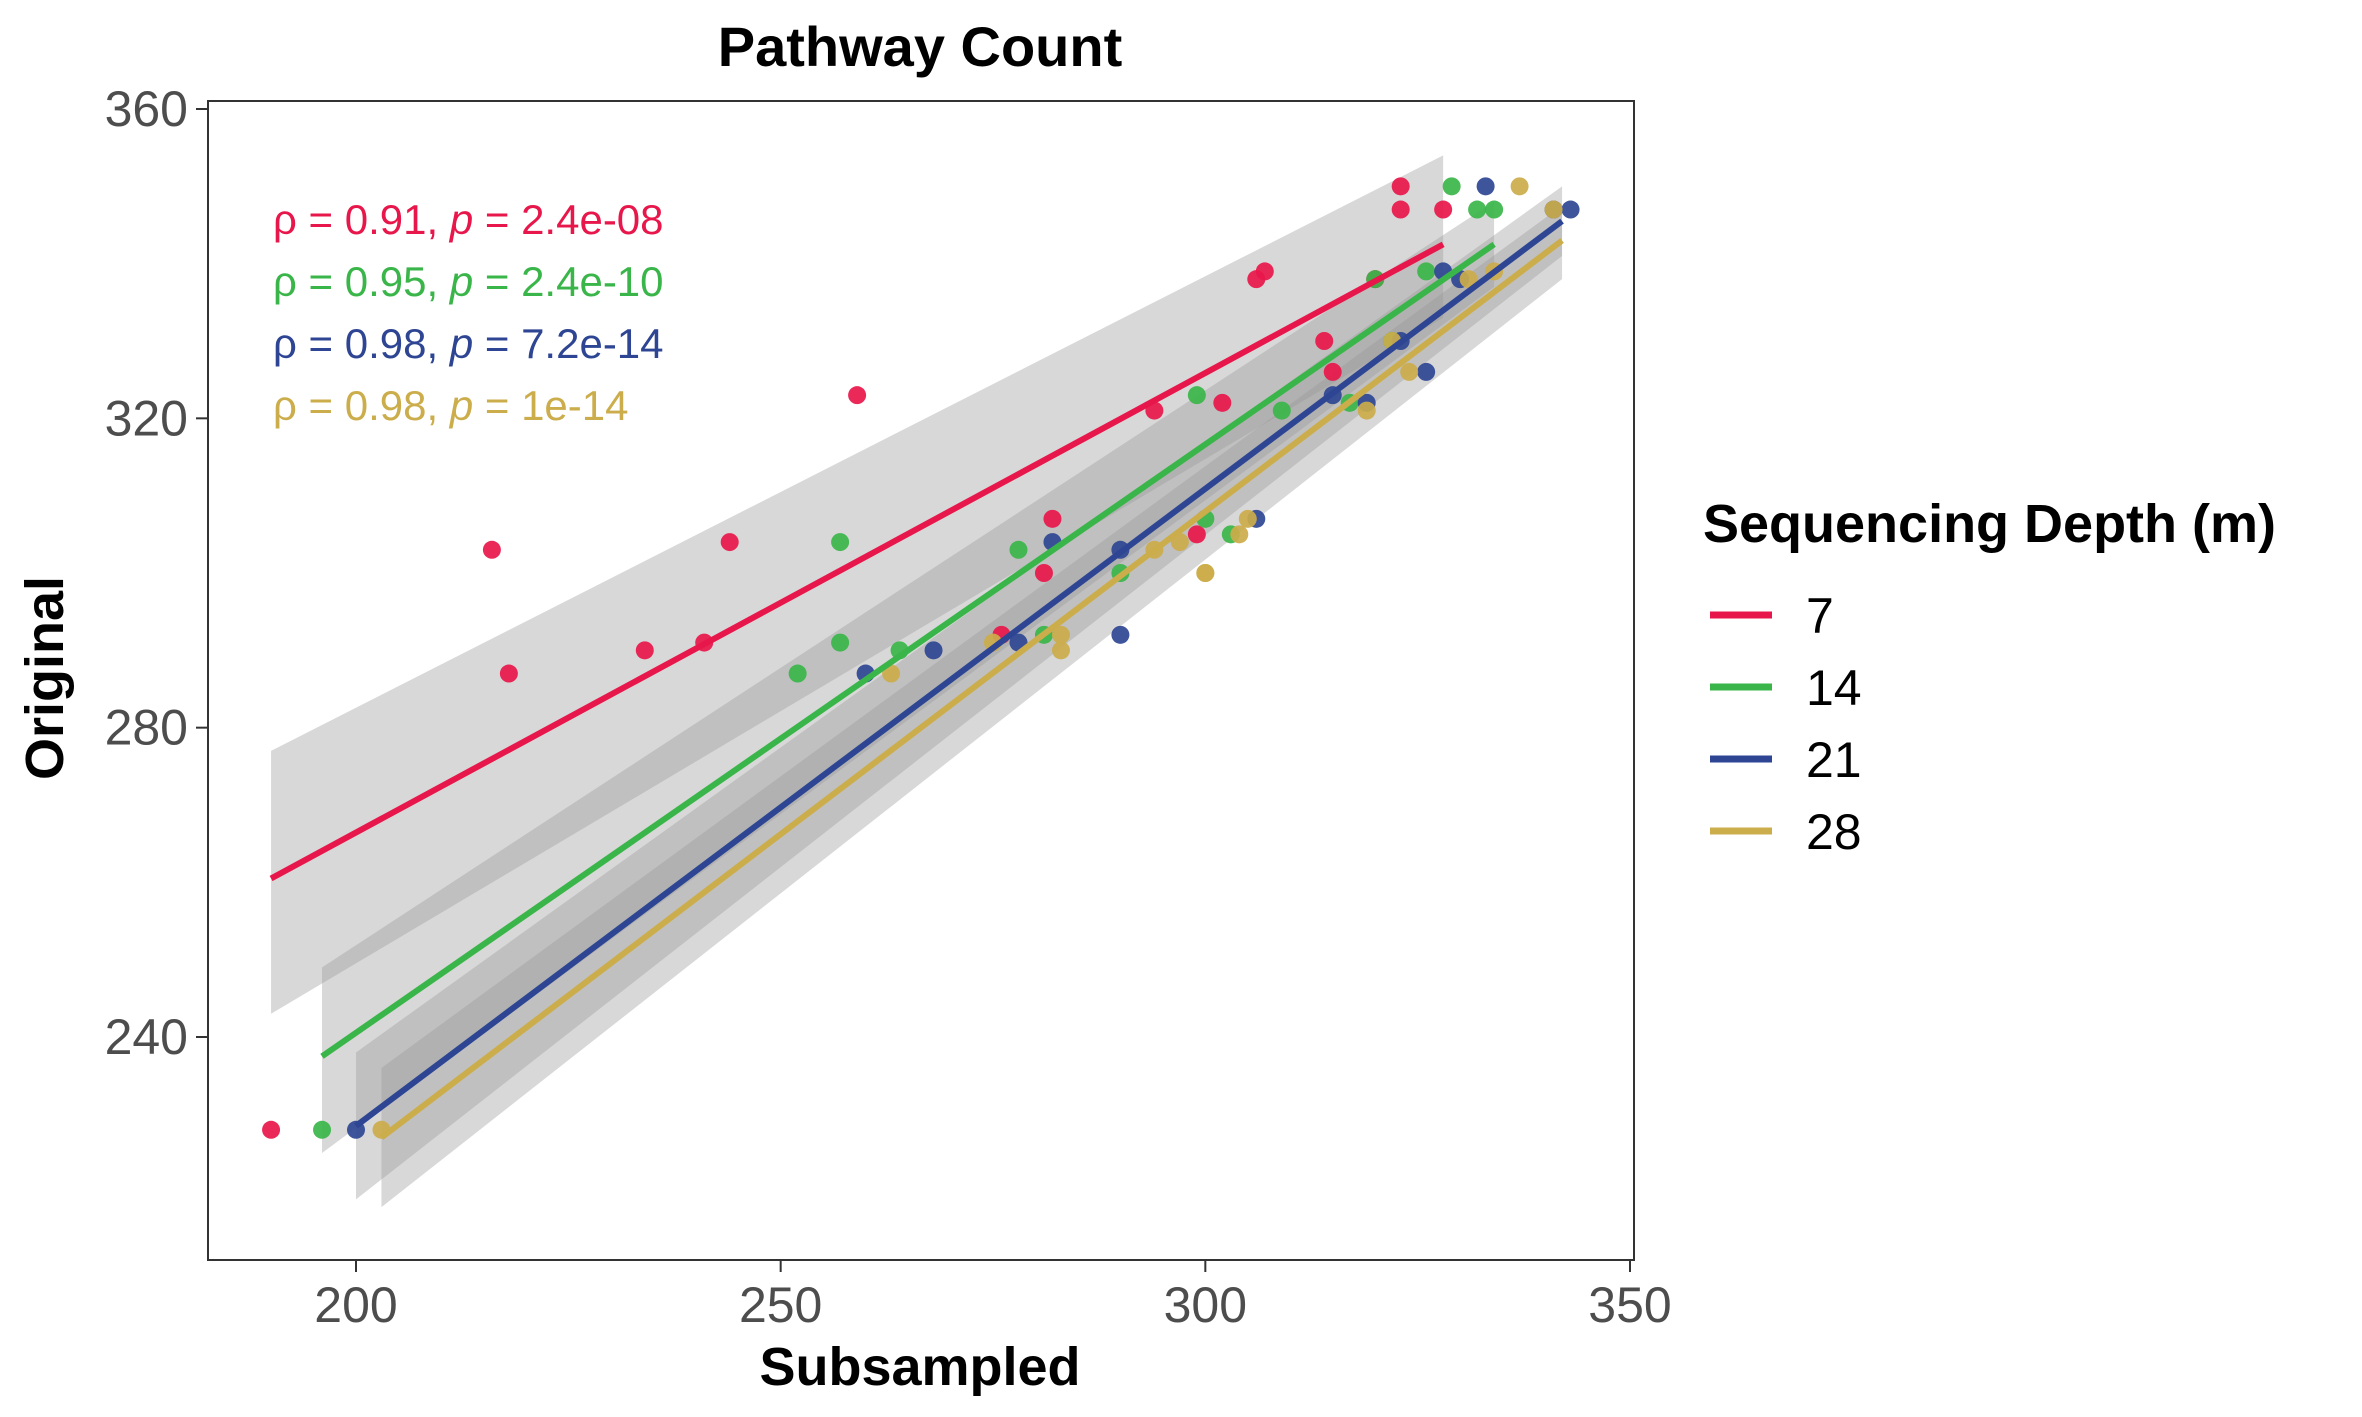 This screenshot has height=1417, width=2362. Describe the element at coordinates (45, 678) in the screenshot. I see `y-axis-title: Original` at that location.